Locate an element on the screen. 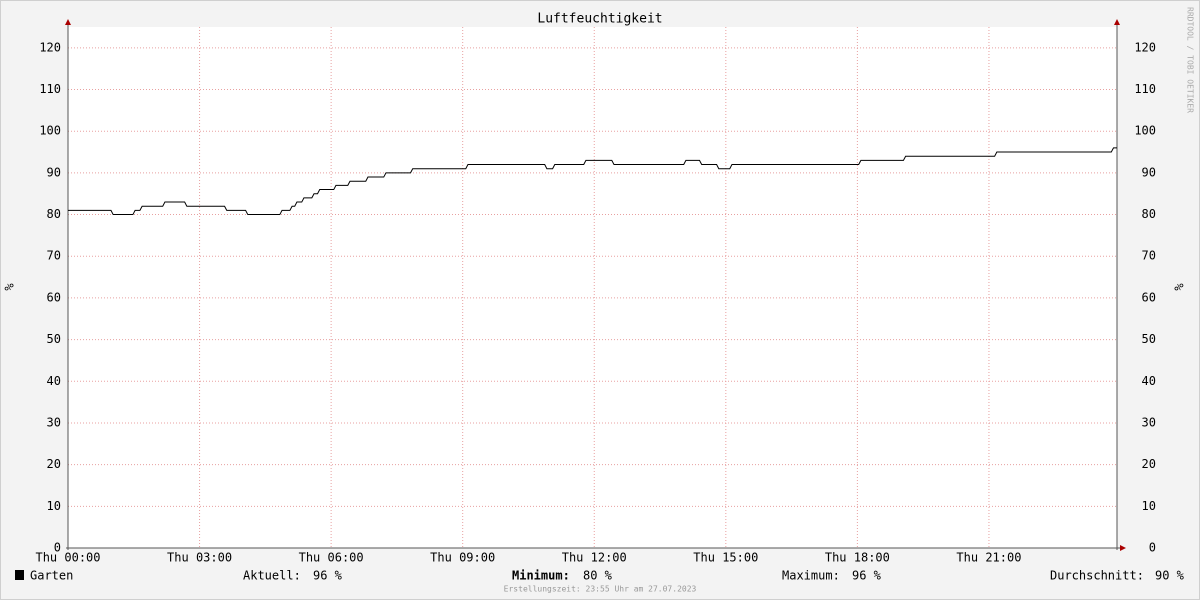 Image resolution: width=1200 pixels, height=600 pixels. x-tick-label: Thu 21:00 is located at coordinates (988, 558).